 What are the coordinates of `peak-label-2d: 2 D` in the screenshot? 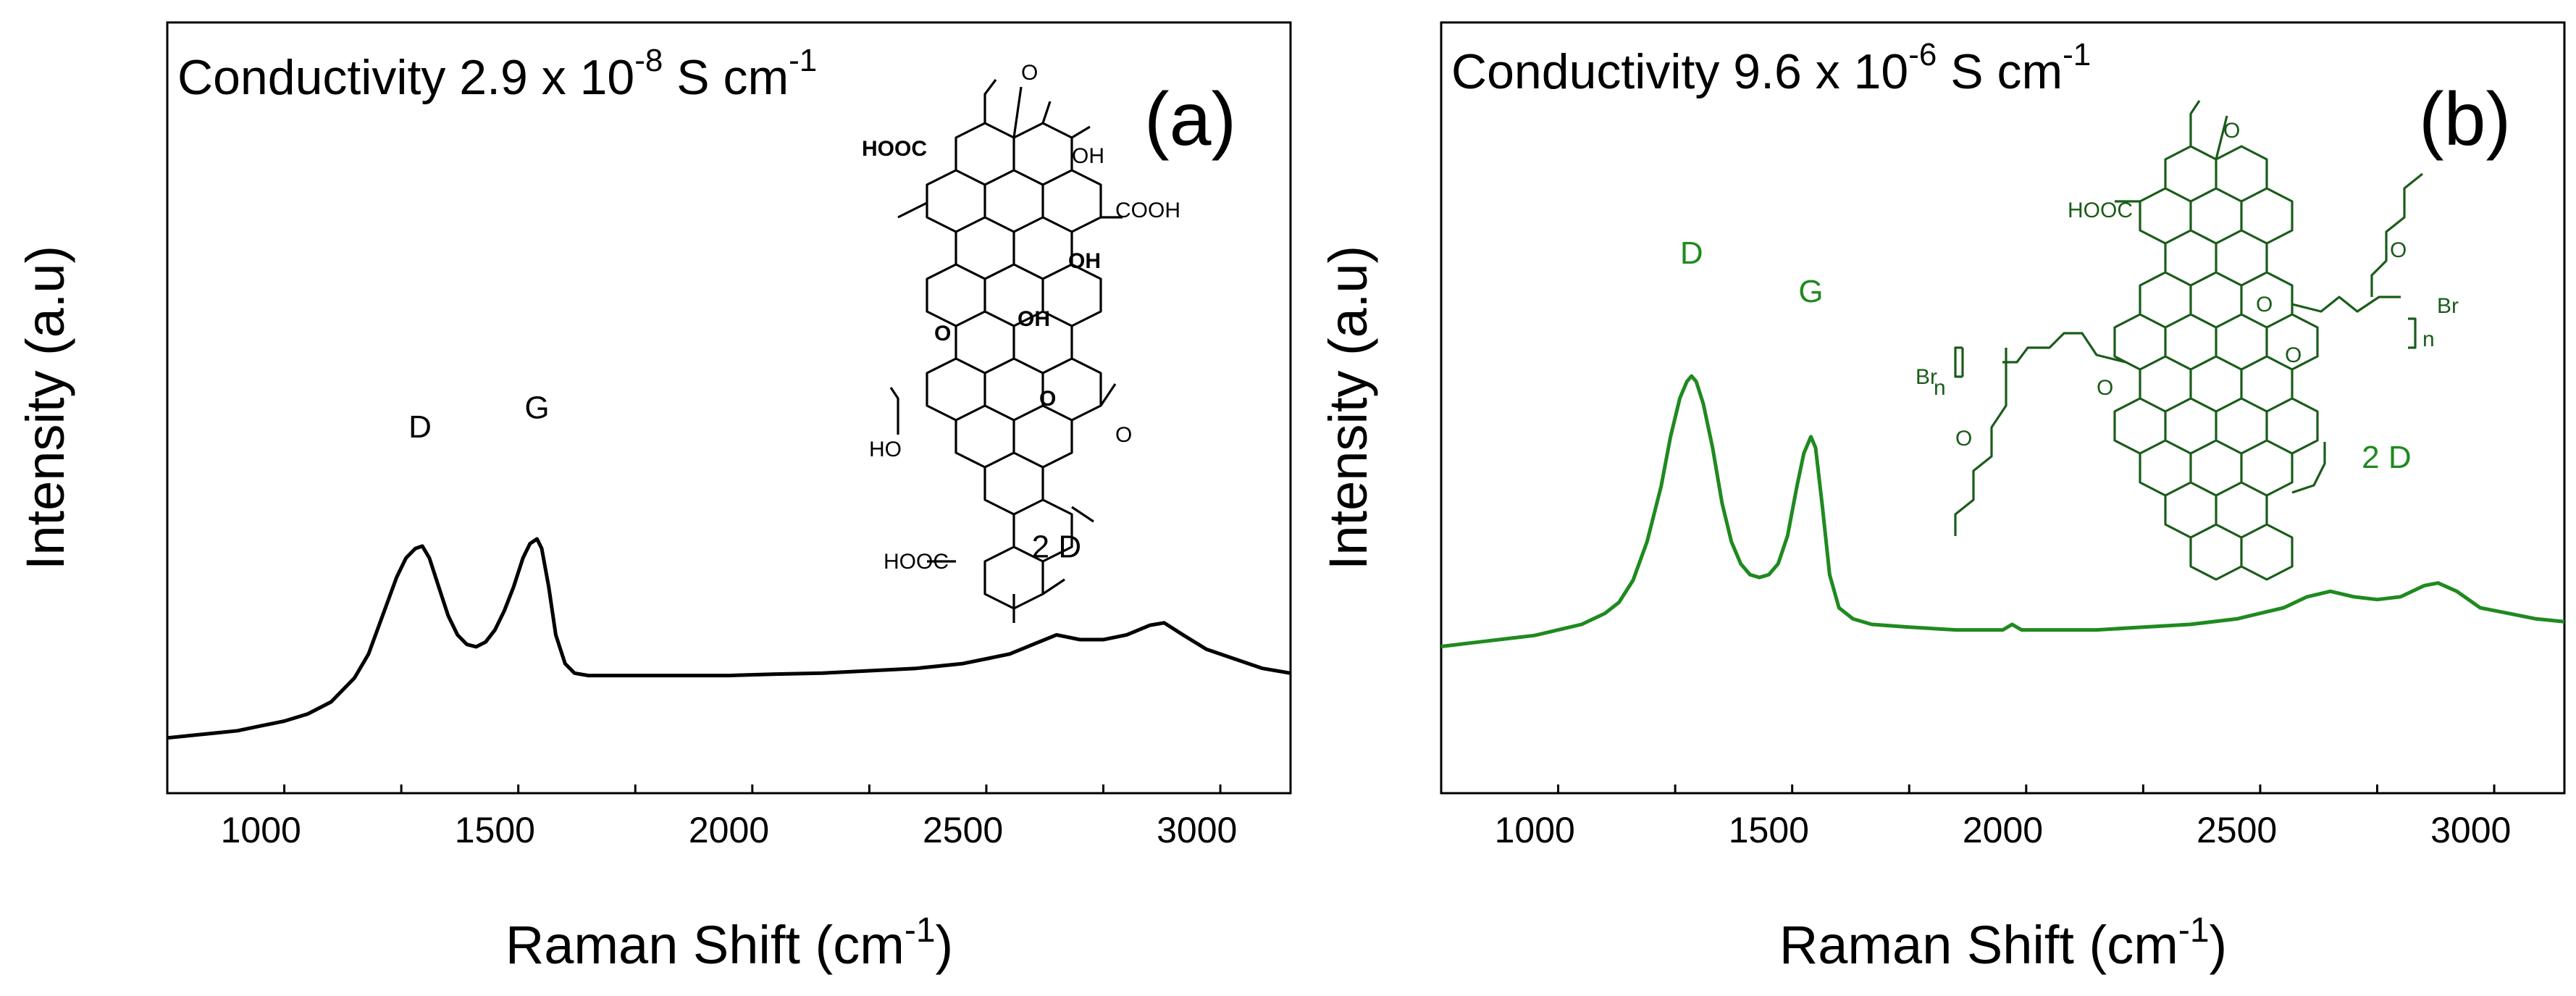 It's located at (2386, 457).